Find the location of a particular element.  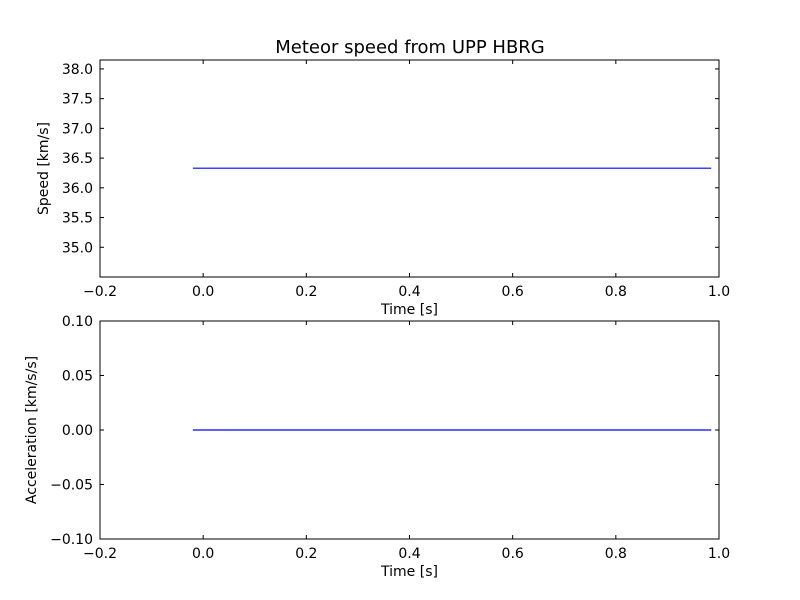

speed-x-tick-label: 0.6 is located at coordinates (513, 292).